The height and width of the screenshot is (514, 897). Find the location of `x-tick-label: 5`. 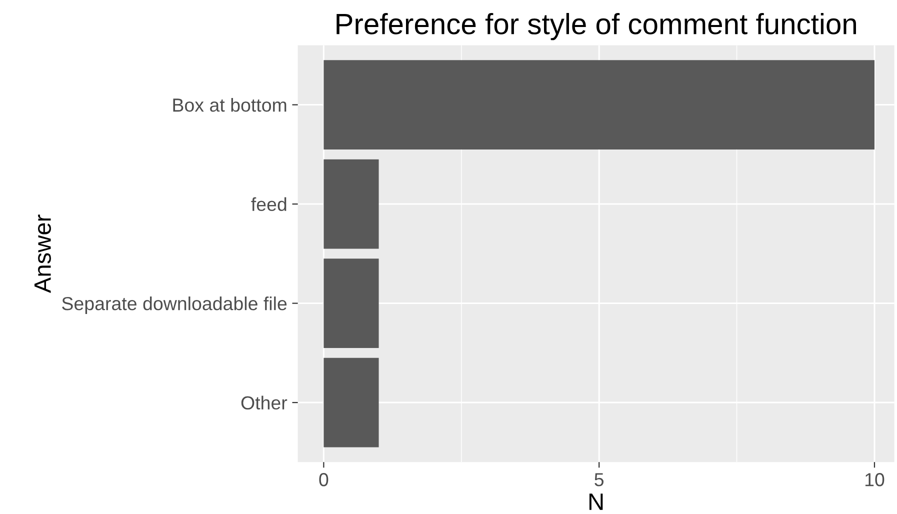

x-tick-label: 5 is located at coordinates (599, 479).